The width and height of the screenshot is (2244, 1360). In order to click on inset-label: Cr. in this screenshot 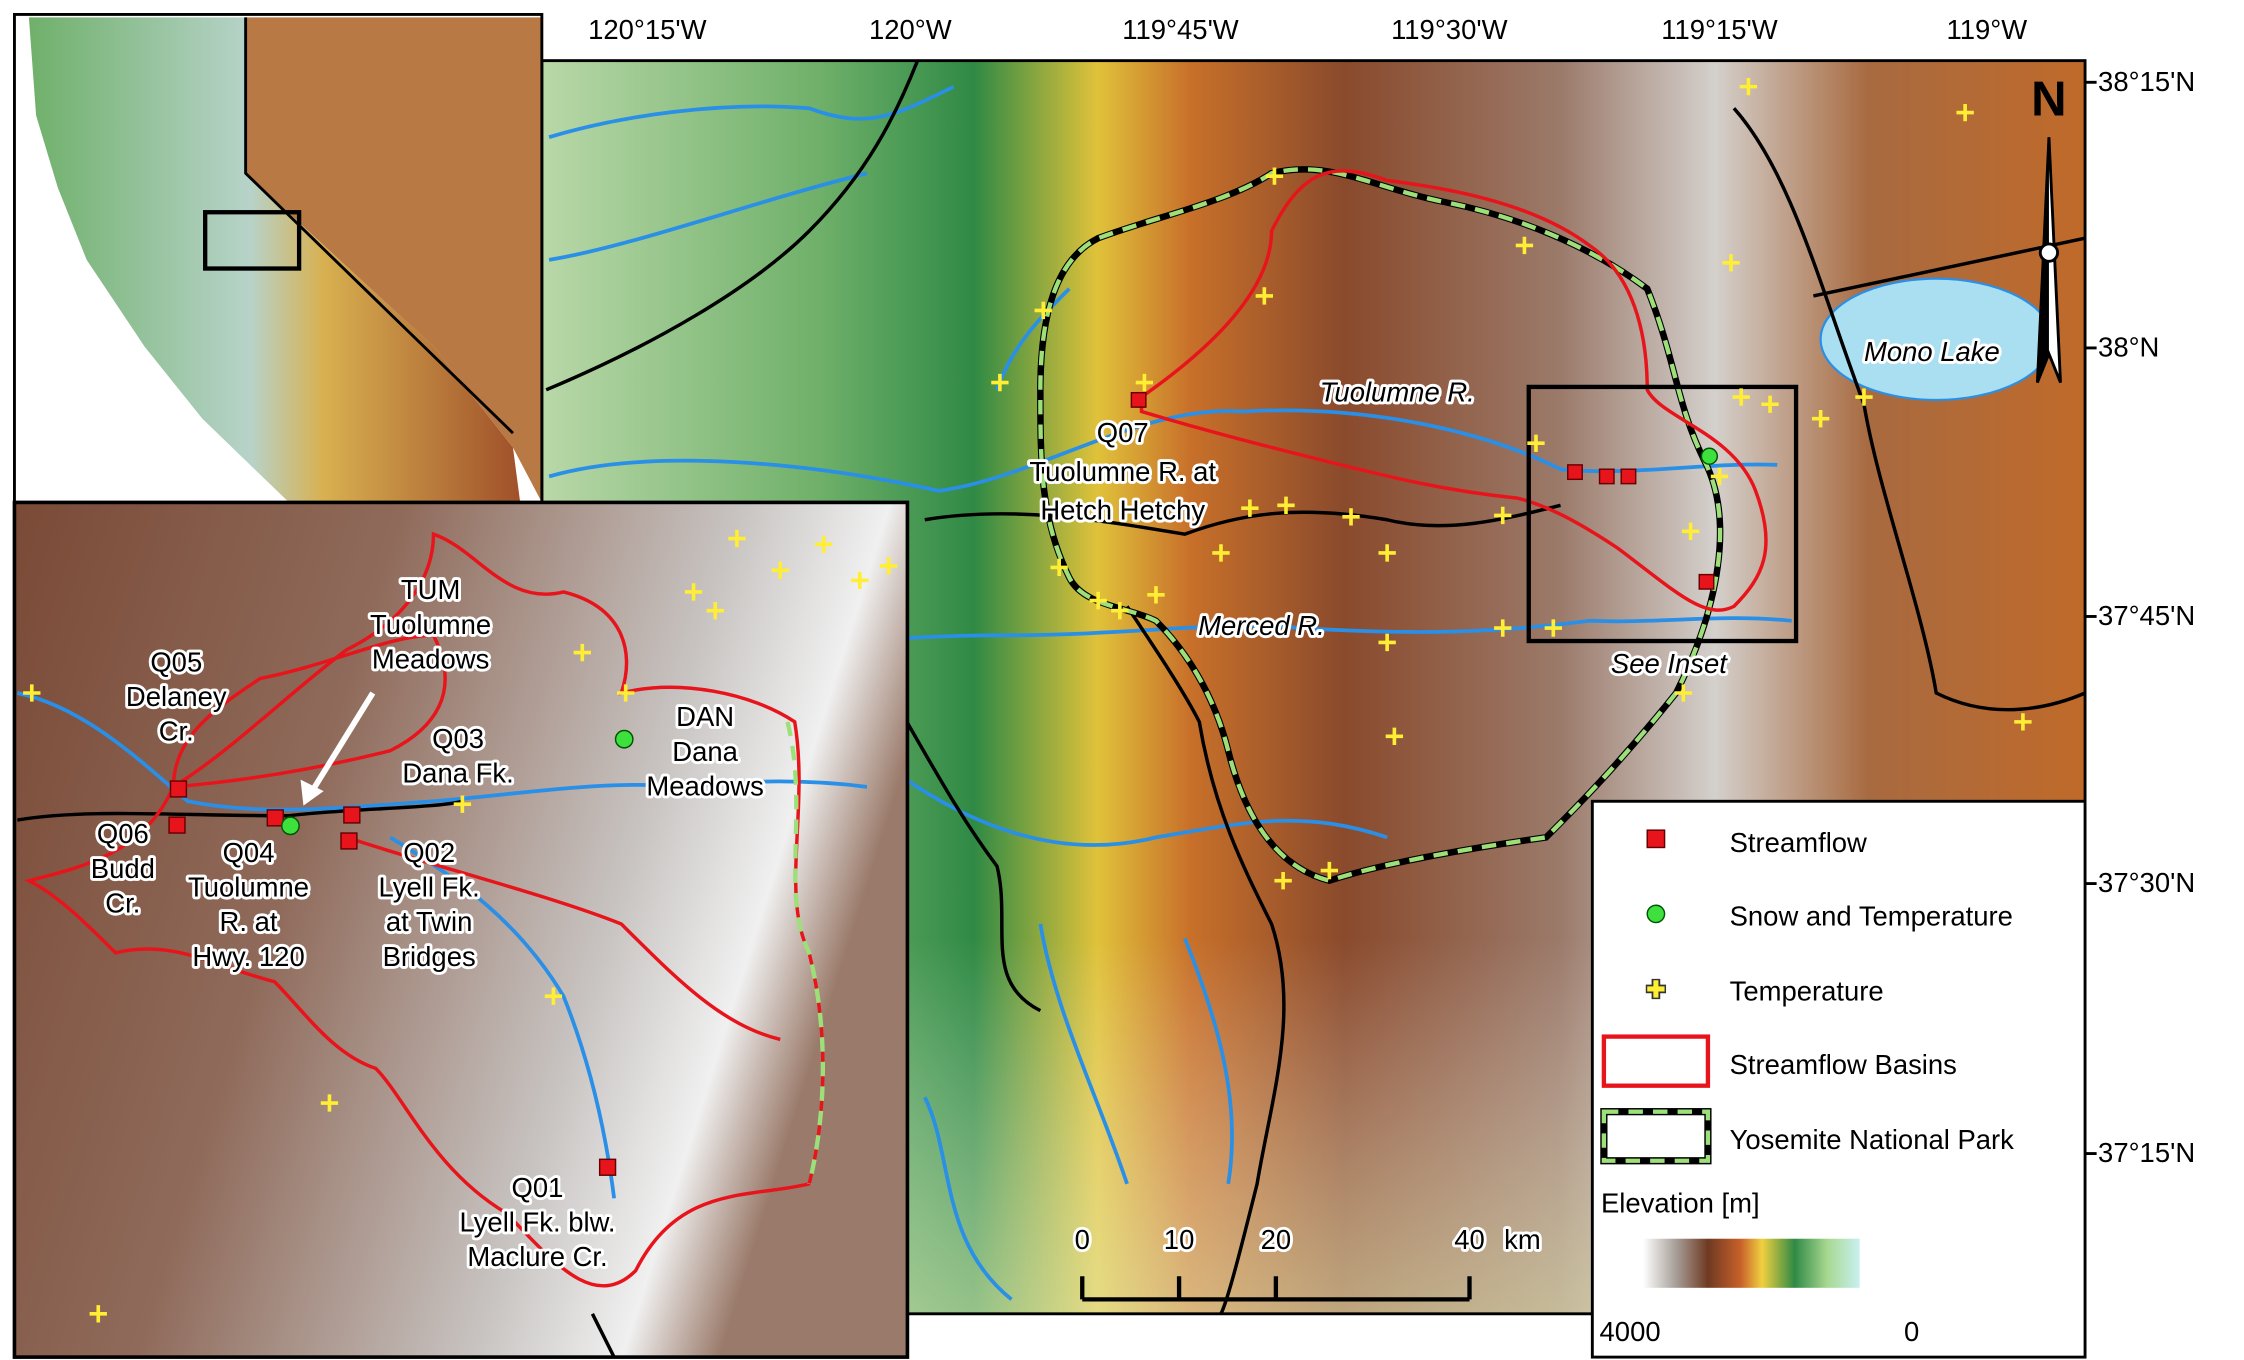, I will do `click(122, 902)`.